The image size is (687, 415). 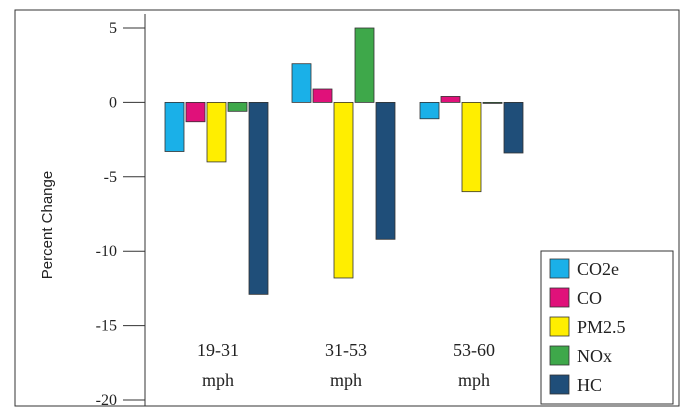 What do you see at coordinates (601, 327) in the screenshot?
I see `legend-label: PM2.5` at bounding box center [601, 327].